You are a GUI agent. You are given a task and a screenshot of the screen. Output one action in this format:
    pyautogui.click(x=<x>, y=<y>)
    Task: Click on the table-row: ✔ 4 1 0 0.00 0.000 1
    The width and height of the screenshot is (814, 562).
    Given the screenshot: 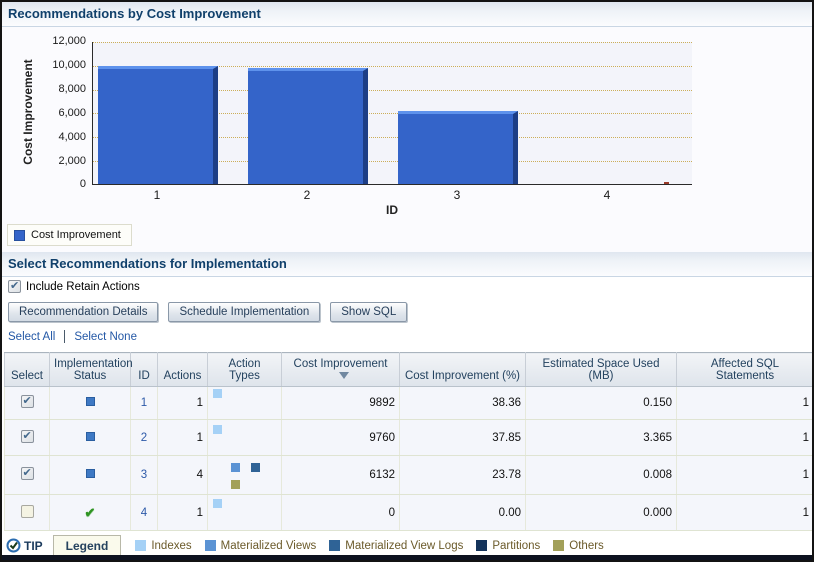 What is the action you would take?
    pyautogui.click(x=408, y=512)
    